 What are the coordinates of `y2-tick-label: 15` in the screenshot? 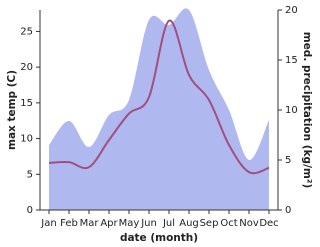 It's located at (291, 60).